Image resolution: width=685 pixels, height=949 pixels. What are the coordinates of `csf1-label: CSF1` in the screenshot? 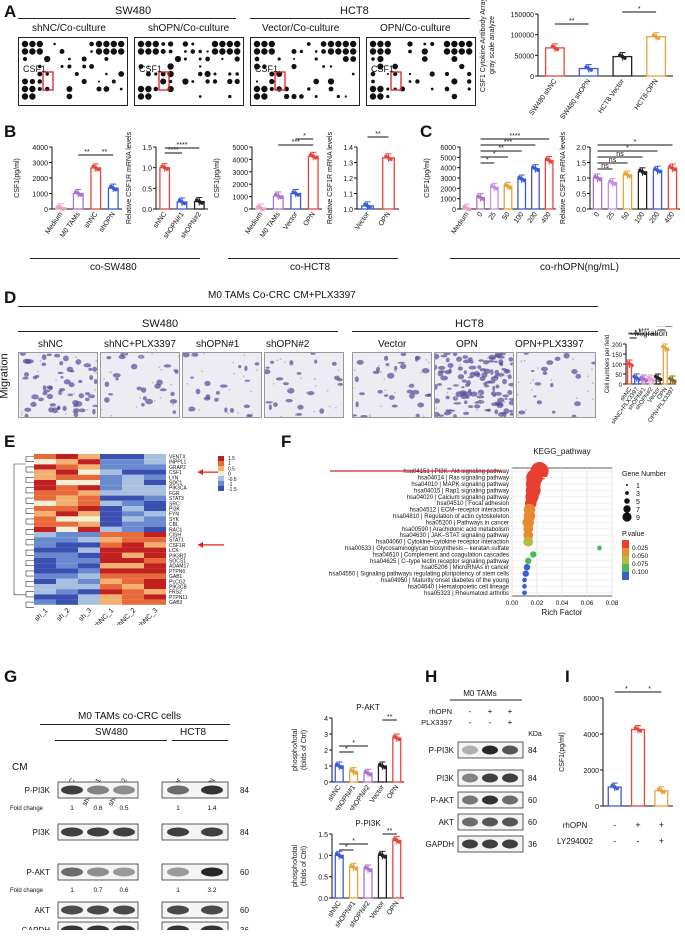 It's located at (34, 69).